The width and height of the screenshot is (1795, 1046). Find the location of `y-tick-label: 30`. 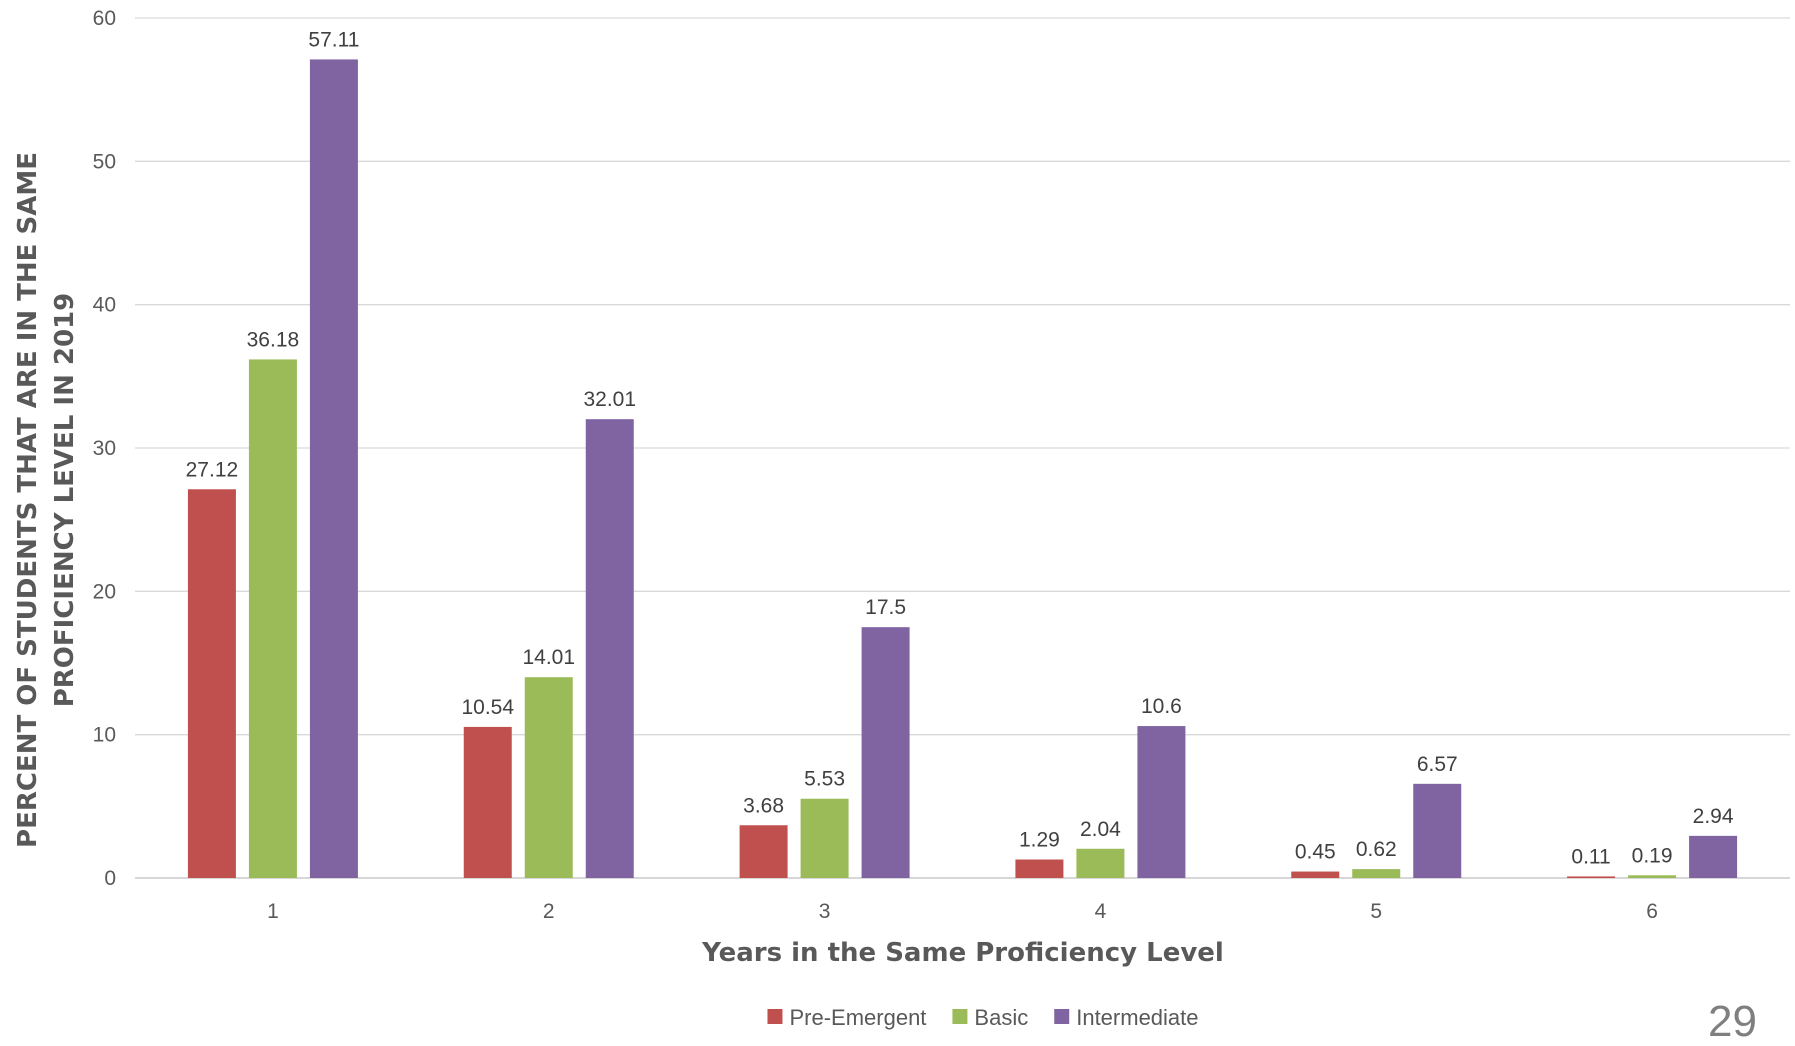

y-tick-label: 30 is located at coordinates (104, 448).